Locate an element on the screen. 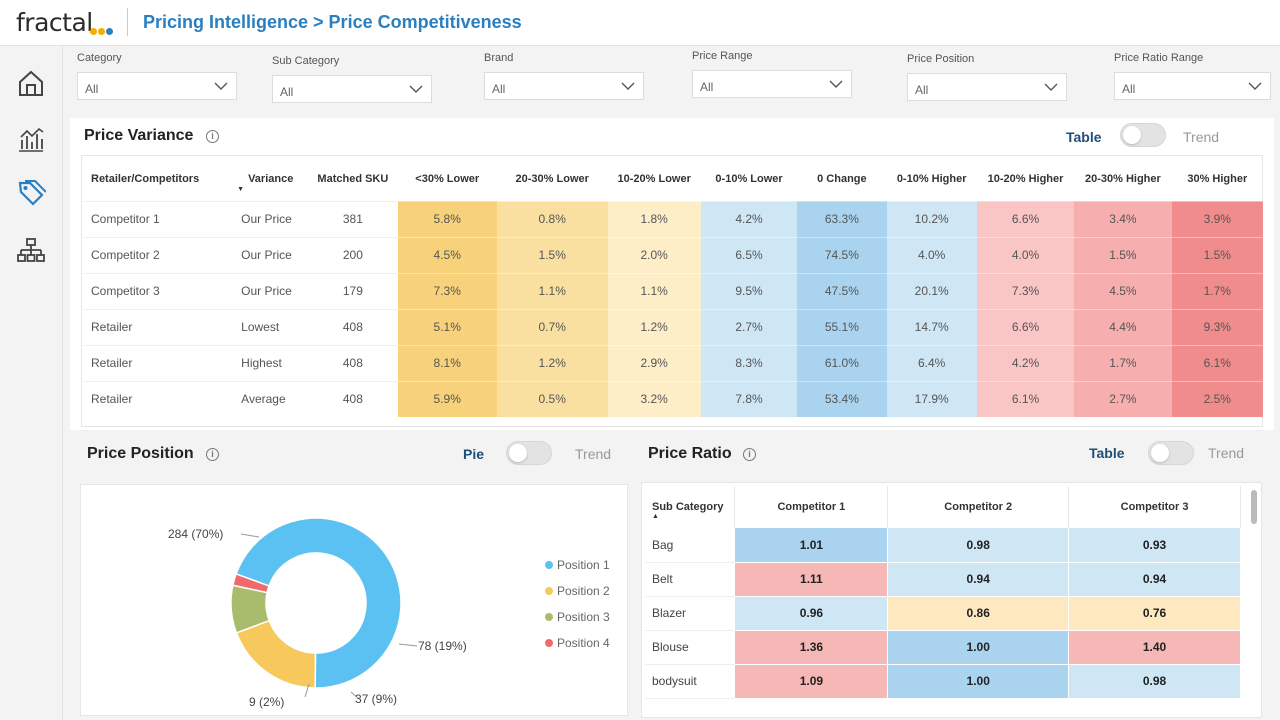  line-chart-icon is located at coordinates (31, 139).